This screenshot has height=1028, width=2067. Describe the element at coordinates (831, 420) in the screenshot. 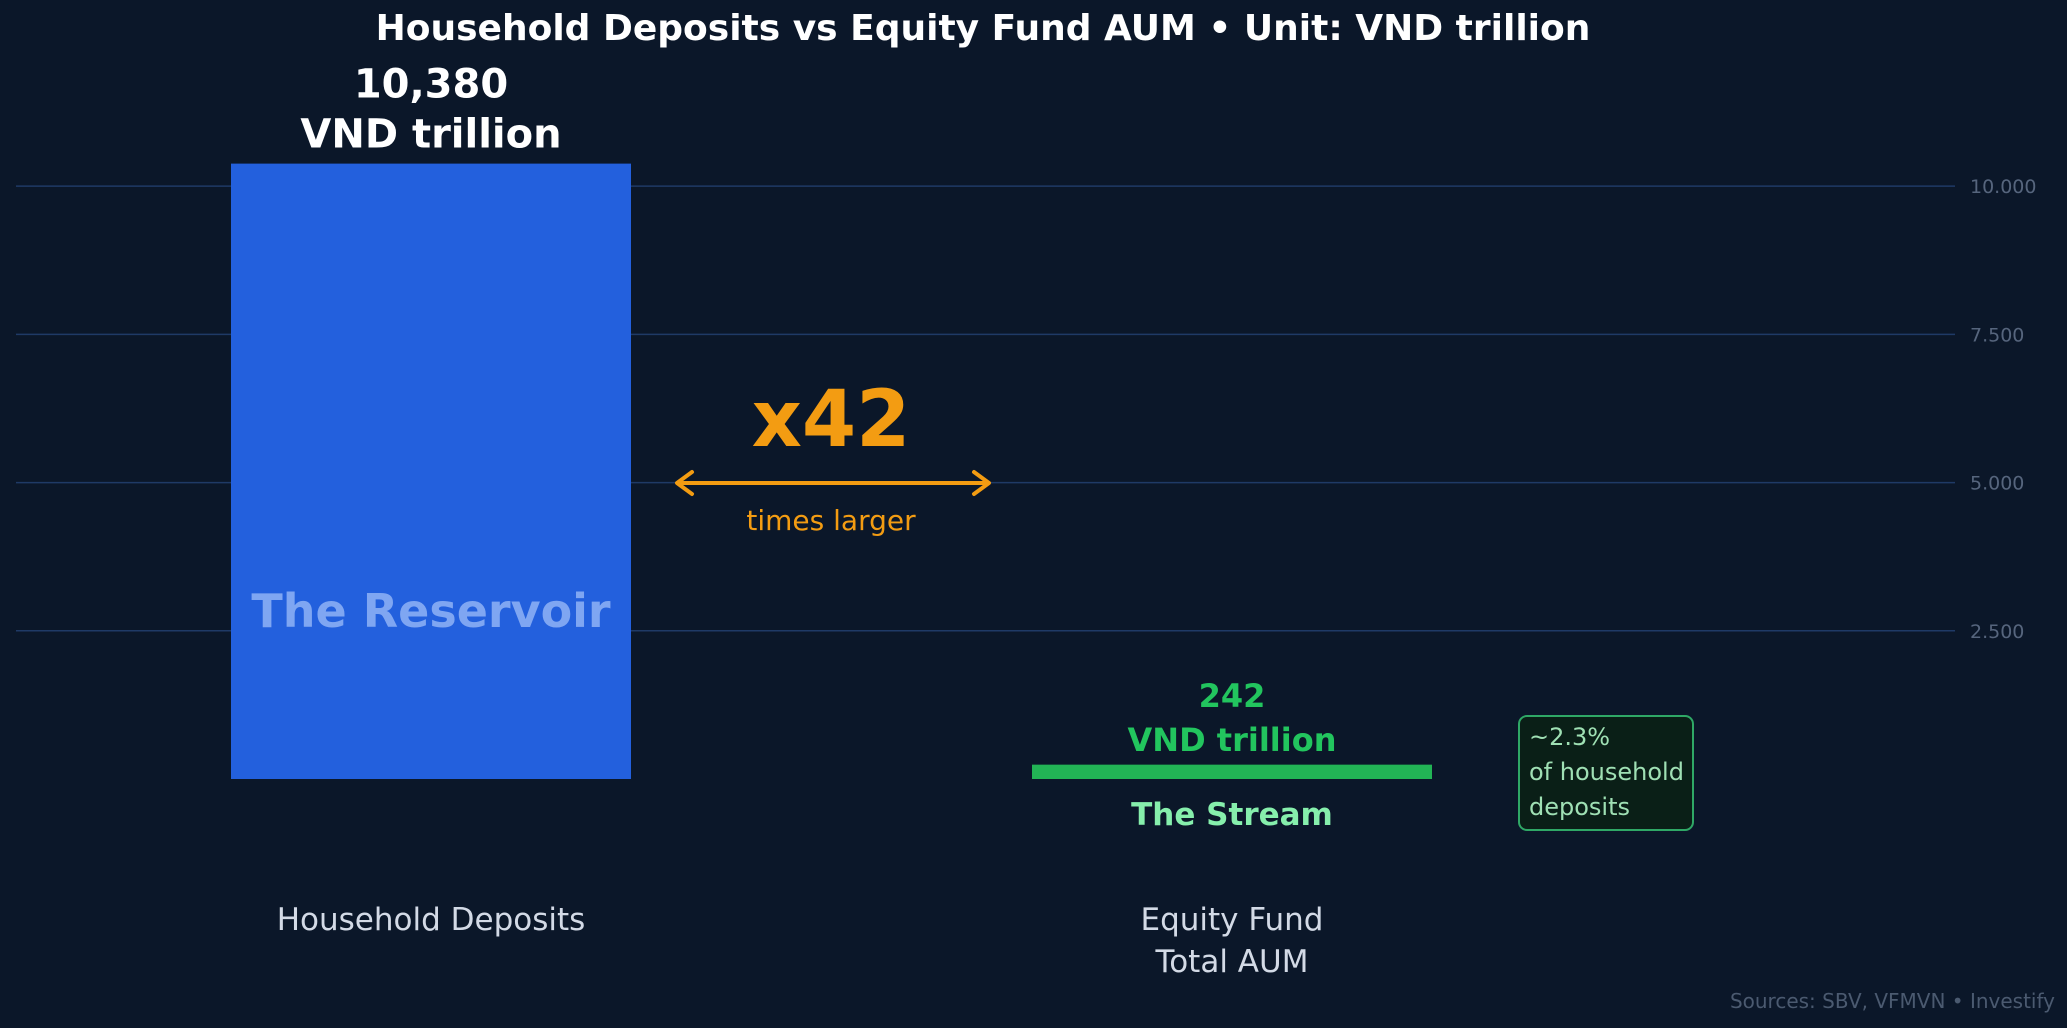

I see `multiplier-label: x42` at that location.